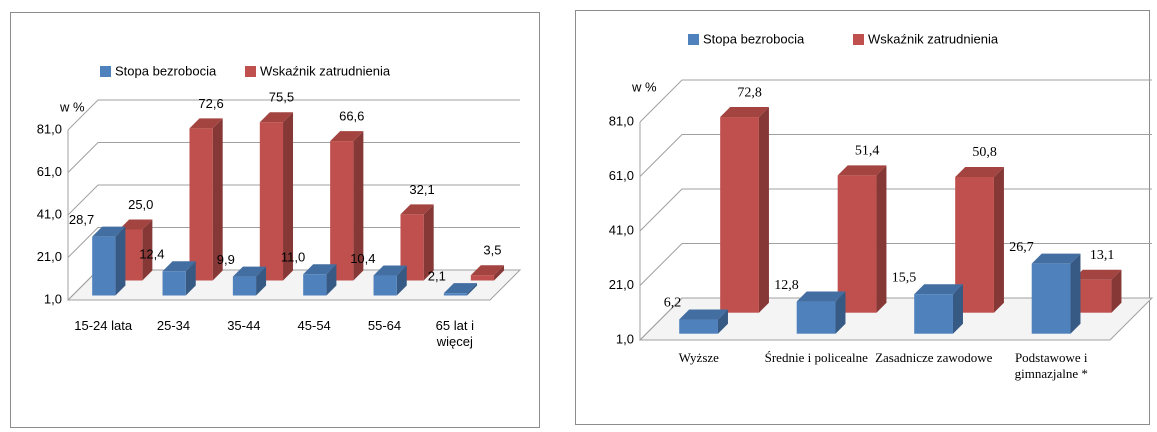 This screenshot has height=432, width=1157. What do you see at coordinates (325, 70) in the screenshot?
I see `legend-label: Wskaźnik zatrudnienia` at bounding box center [325, 70].